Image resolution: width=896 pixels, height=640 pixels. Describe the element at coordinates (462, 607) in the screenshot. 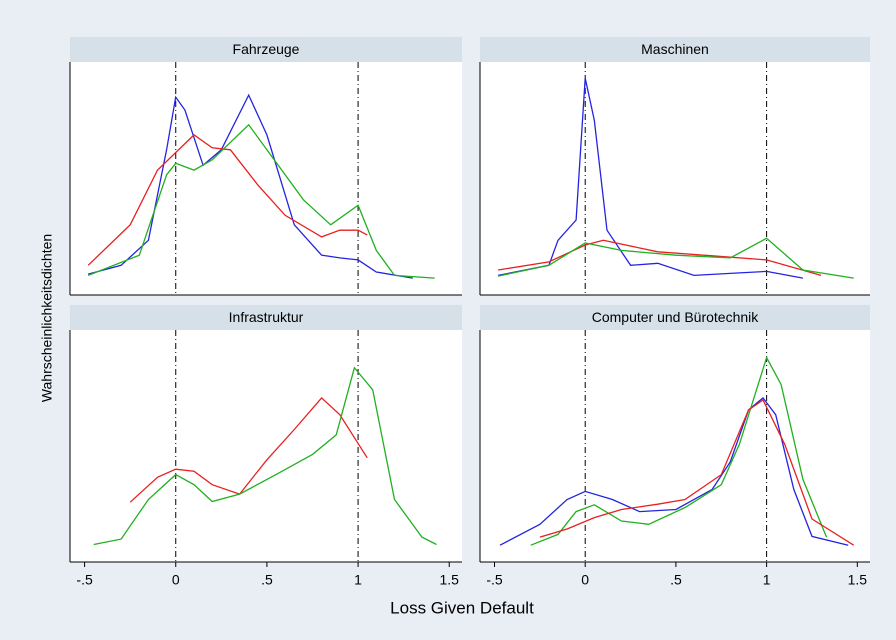

I see `x-axis-label: Loss Given Default` at that location.